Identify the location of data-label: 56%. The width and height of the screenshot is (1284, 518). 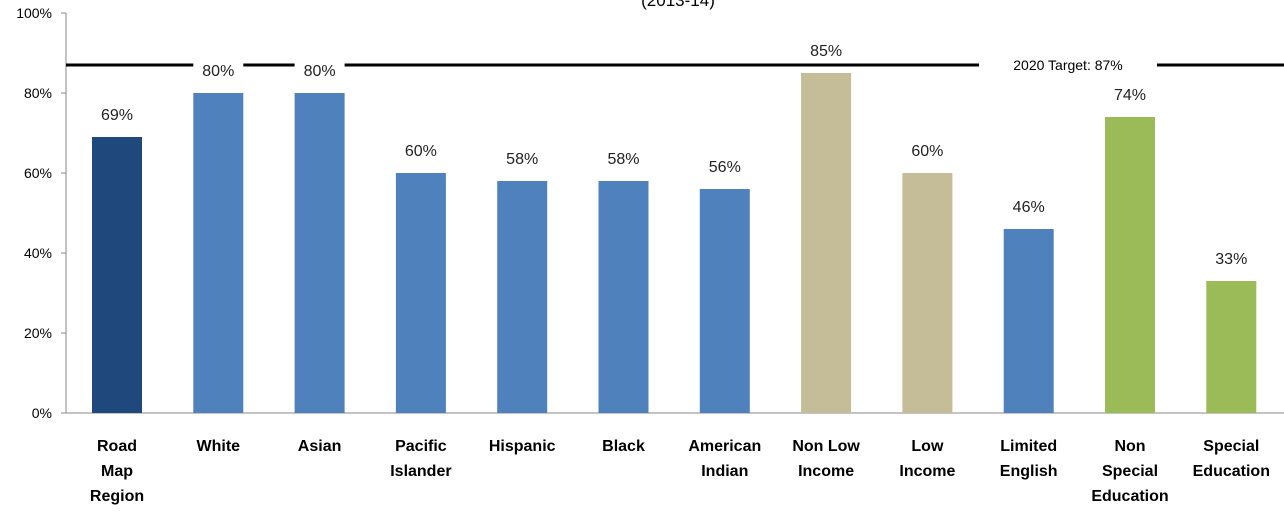
(725, 167).